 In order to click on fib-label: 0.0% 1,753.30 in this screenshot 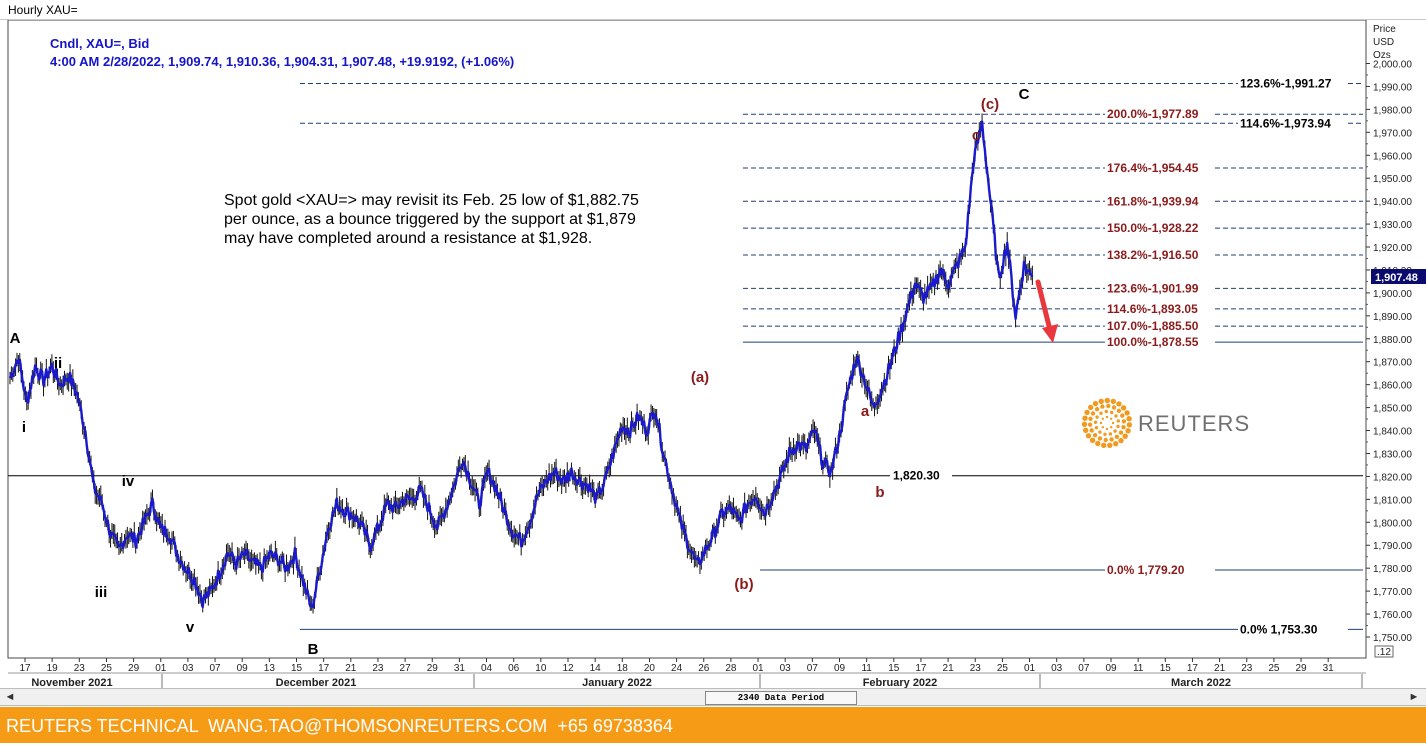, I will do `click(1279, 629)`.